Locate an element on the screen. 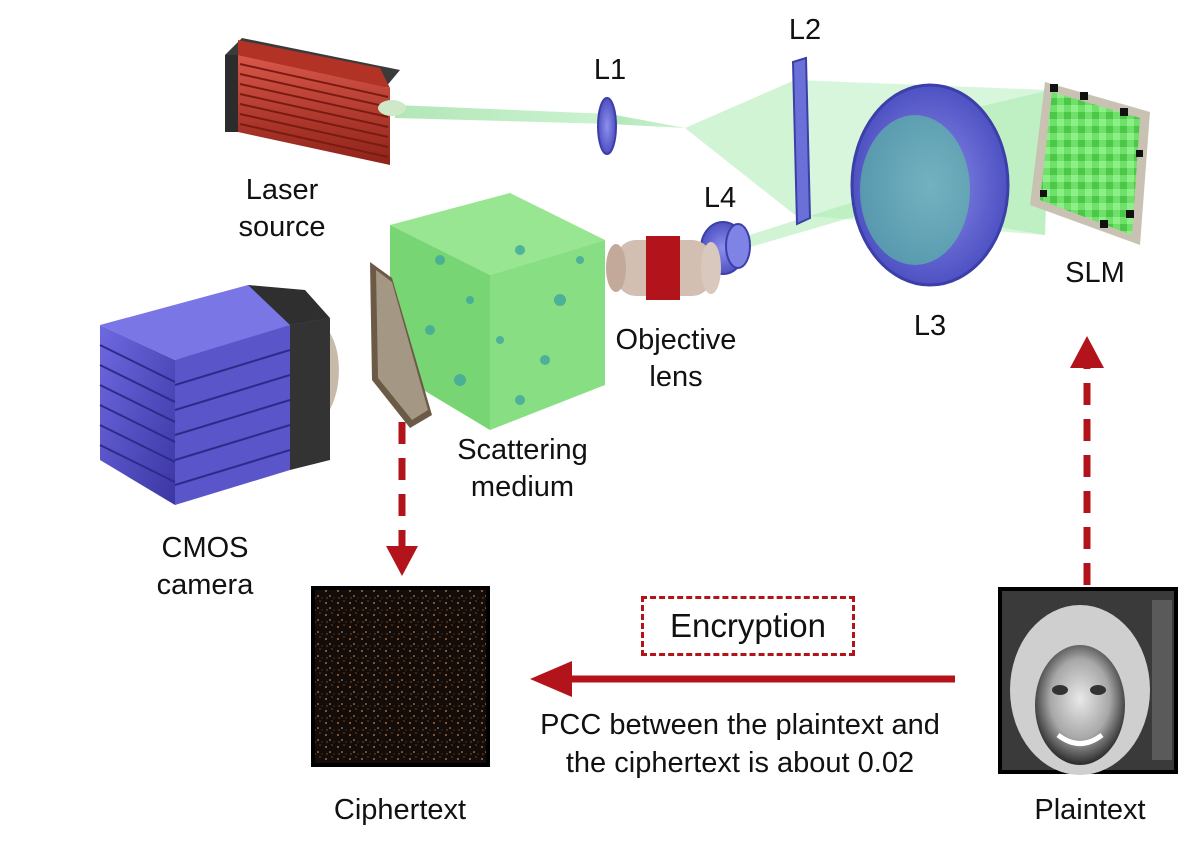  plaintext-label: Plaintext is located at coordinates (1090, 810).